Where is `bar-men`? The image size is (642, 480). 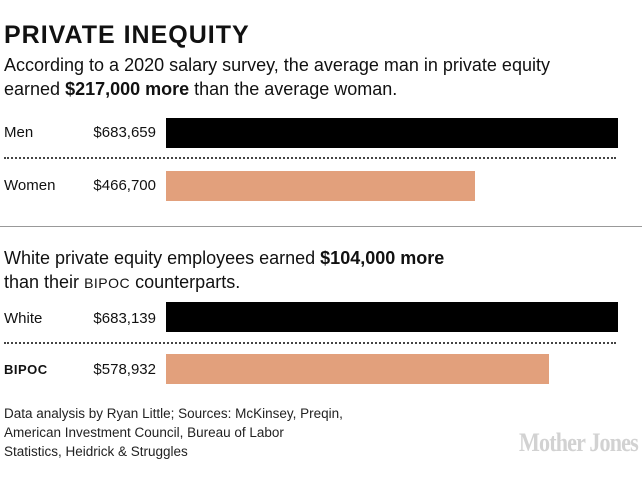
bar-men is located at coordinates (392, 133).